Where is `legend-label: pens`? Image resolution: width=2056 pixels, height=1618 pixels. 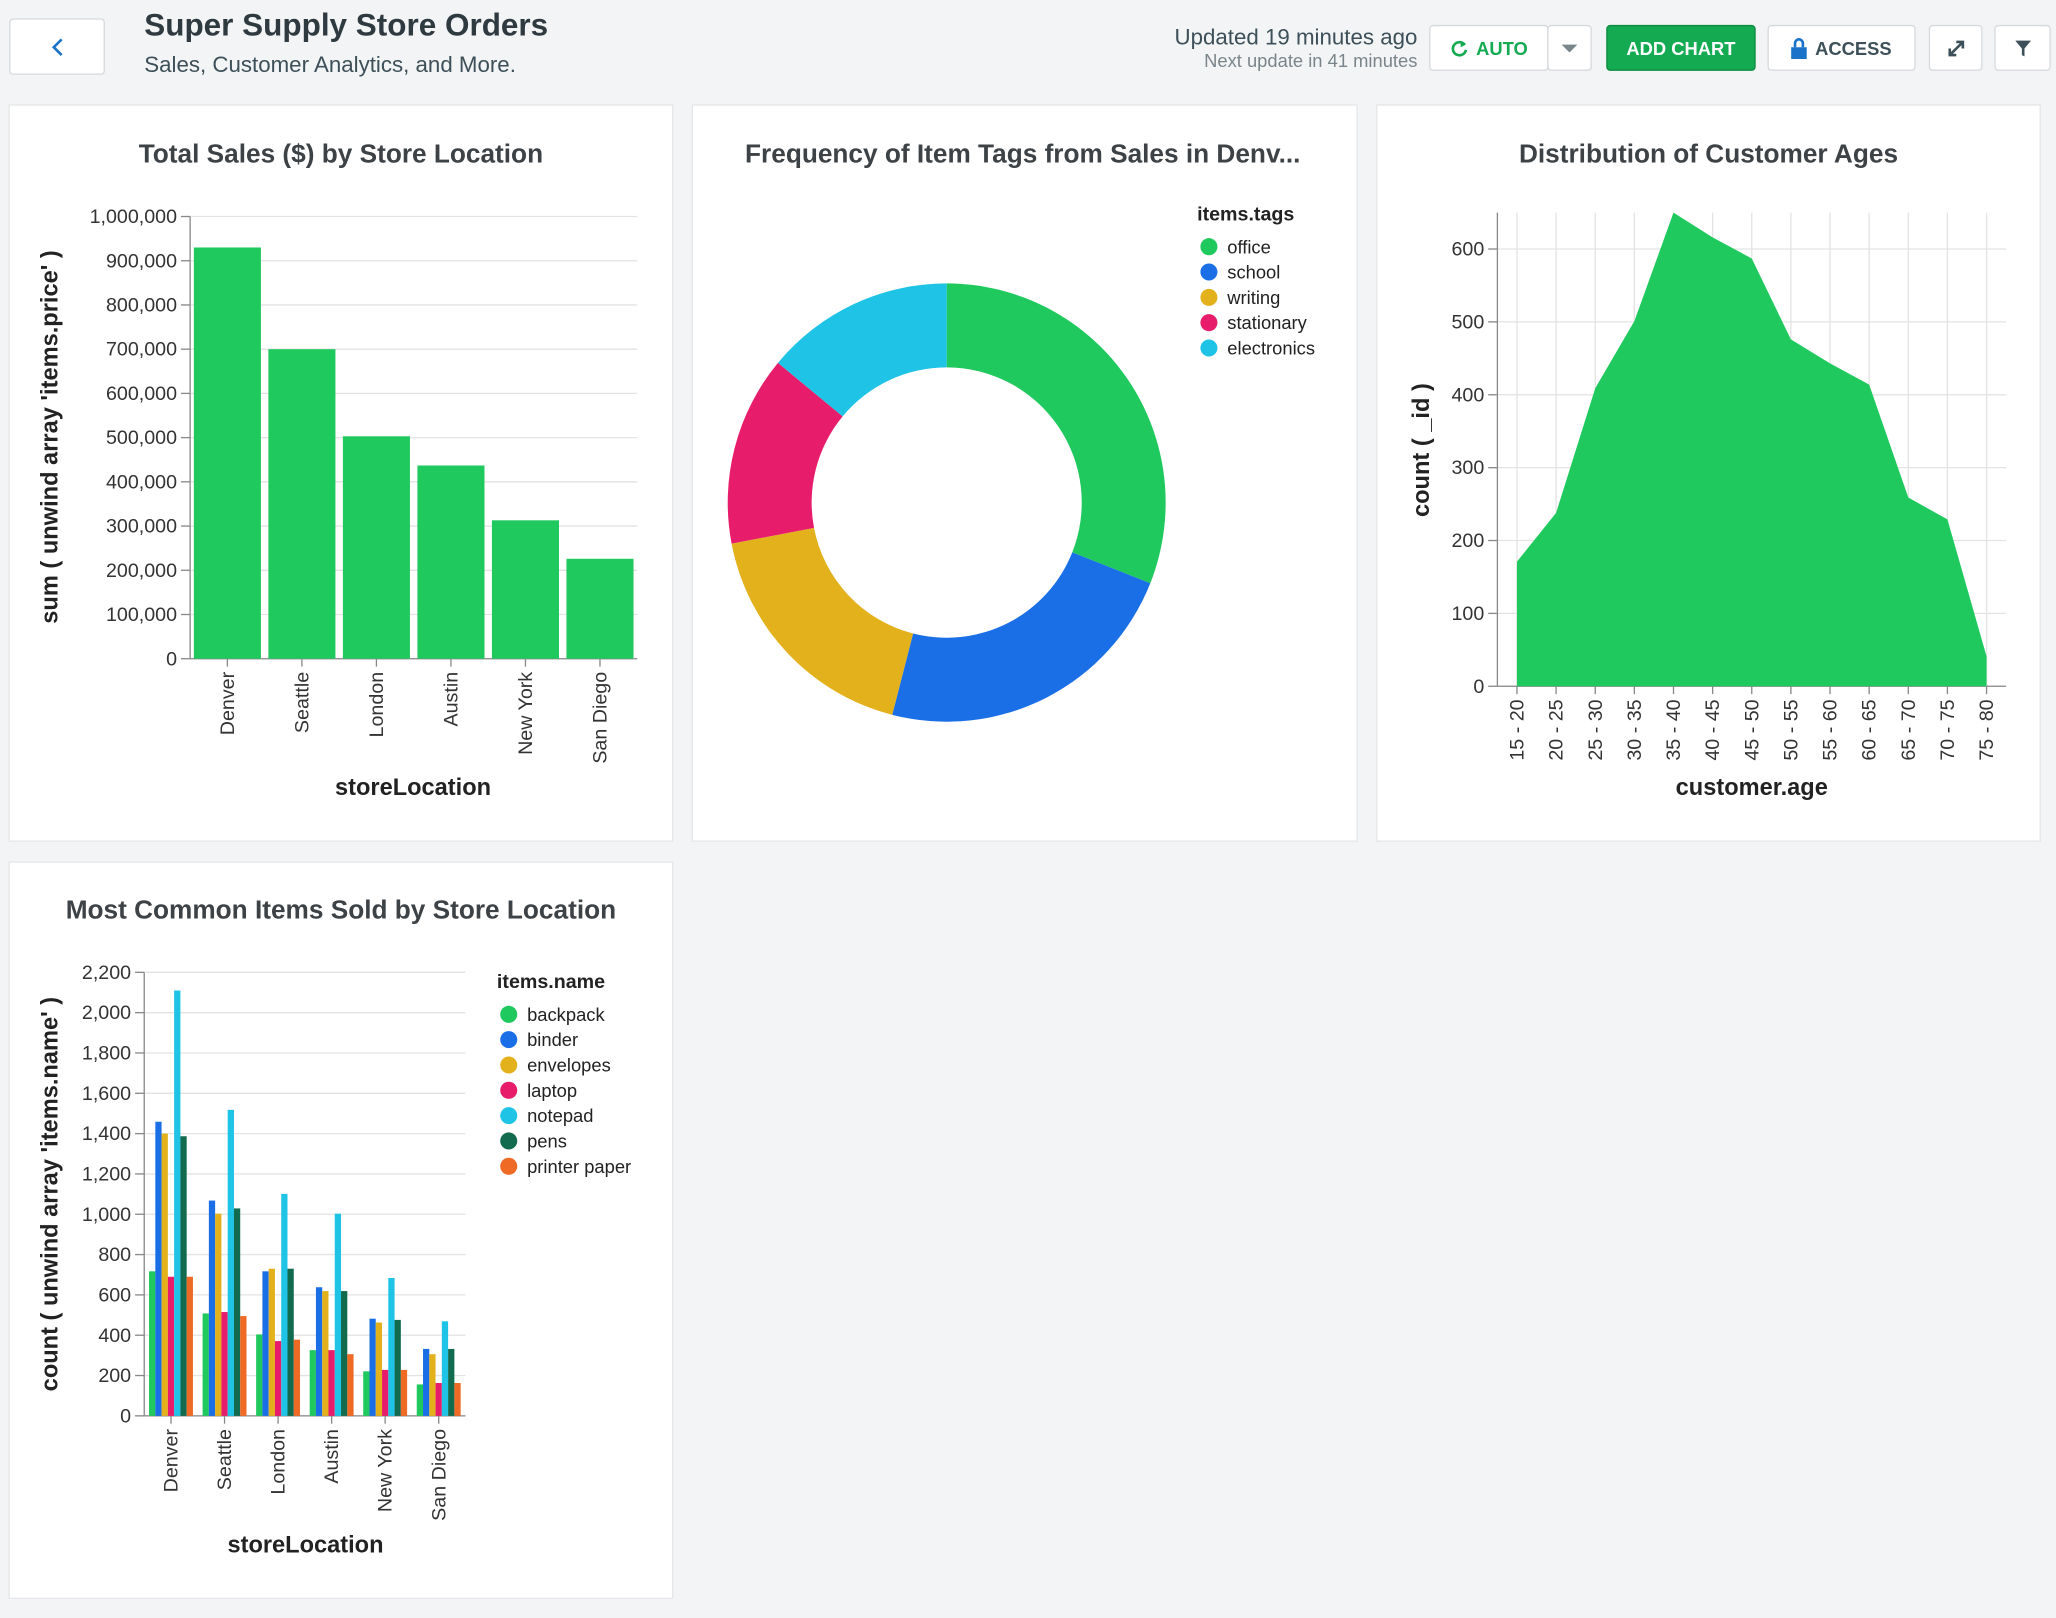
legend-label: pens is located at coordinates (547, 1141).